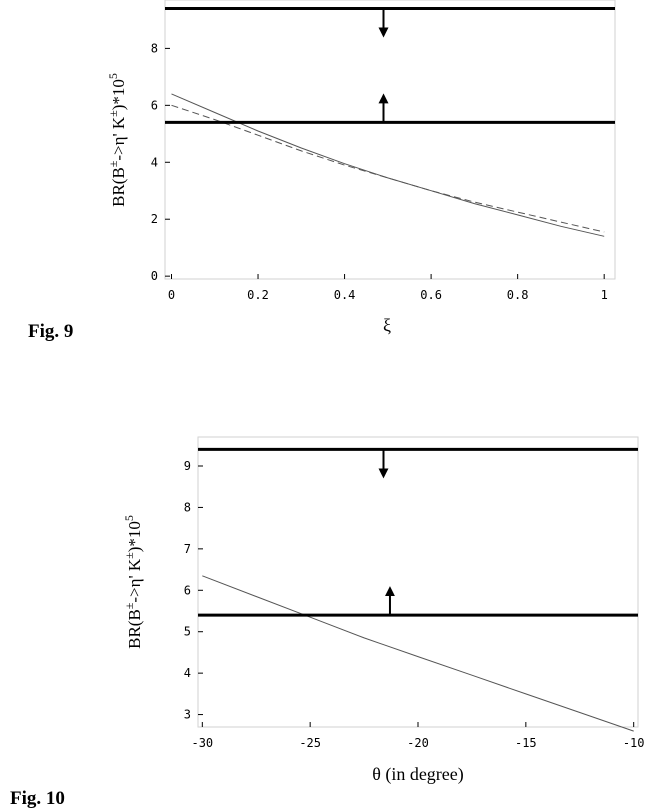 The image size is (654, 811). I want to click on y-tick-label: 3, so click(187, 715).